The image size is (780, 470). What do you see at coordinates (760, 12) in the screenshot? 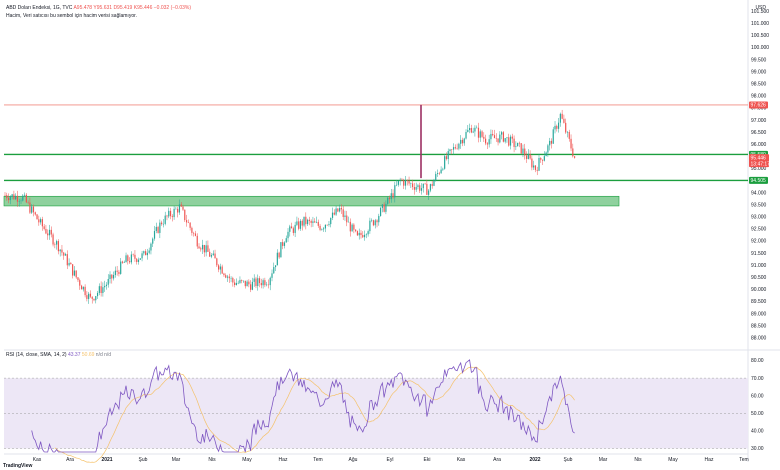
I see `price-tick-label: 101.500` at bounding box center [760, 12].